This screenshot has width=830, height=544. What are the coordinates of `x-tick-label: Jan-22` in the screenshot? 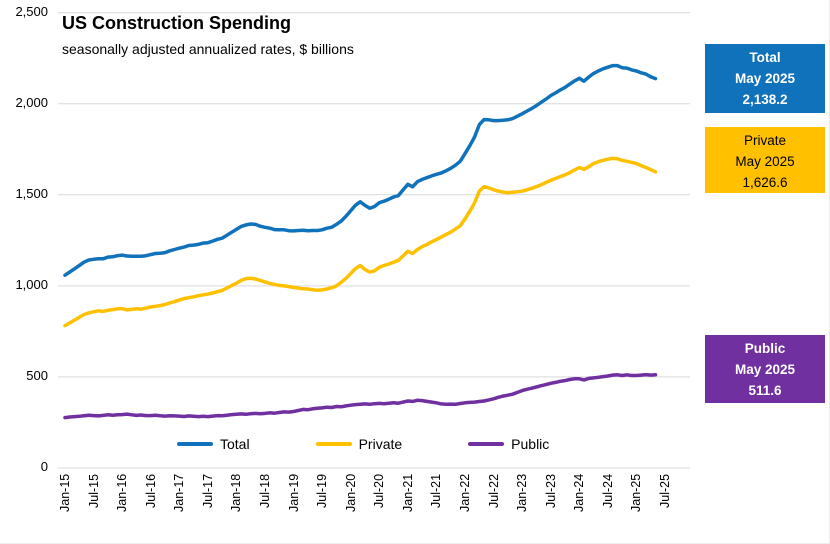 It's located at (464, 493).